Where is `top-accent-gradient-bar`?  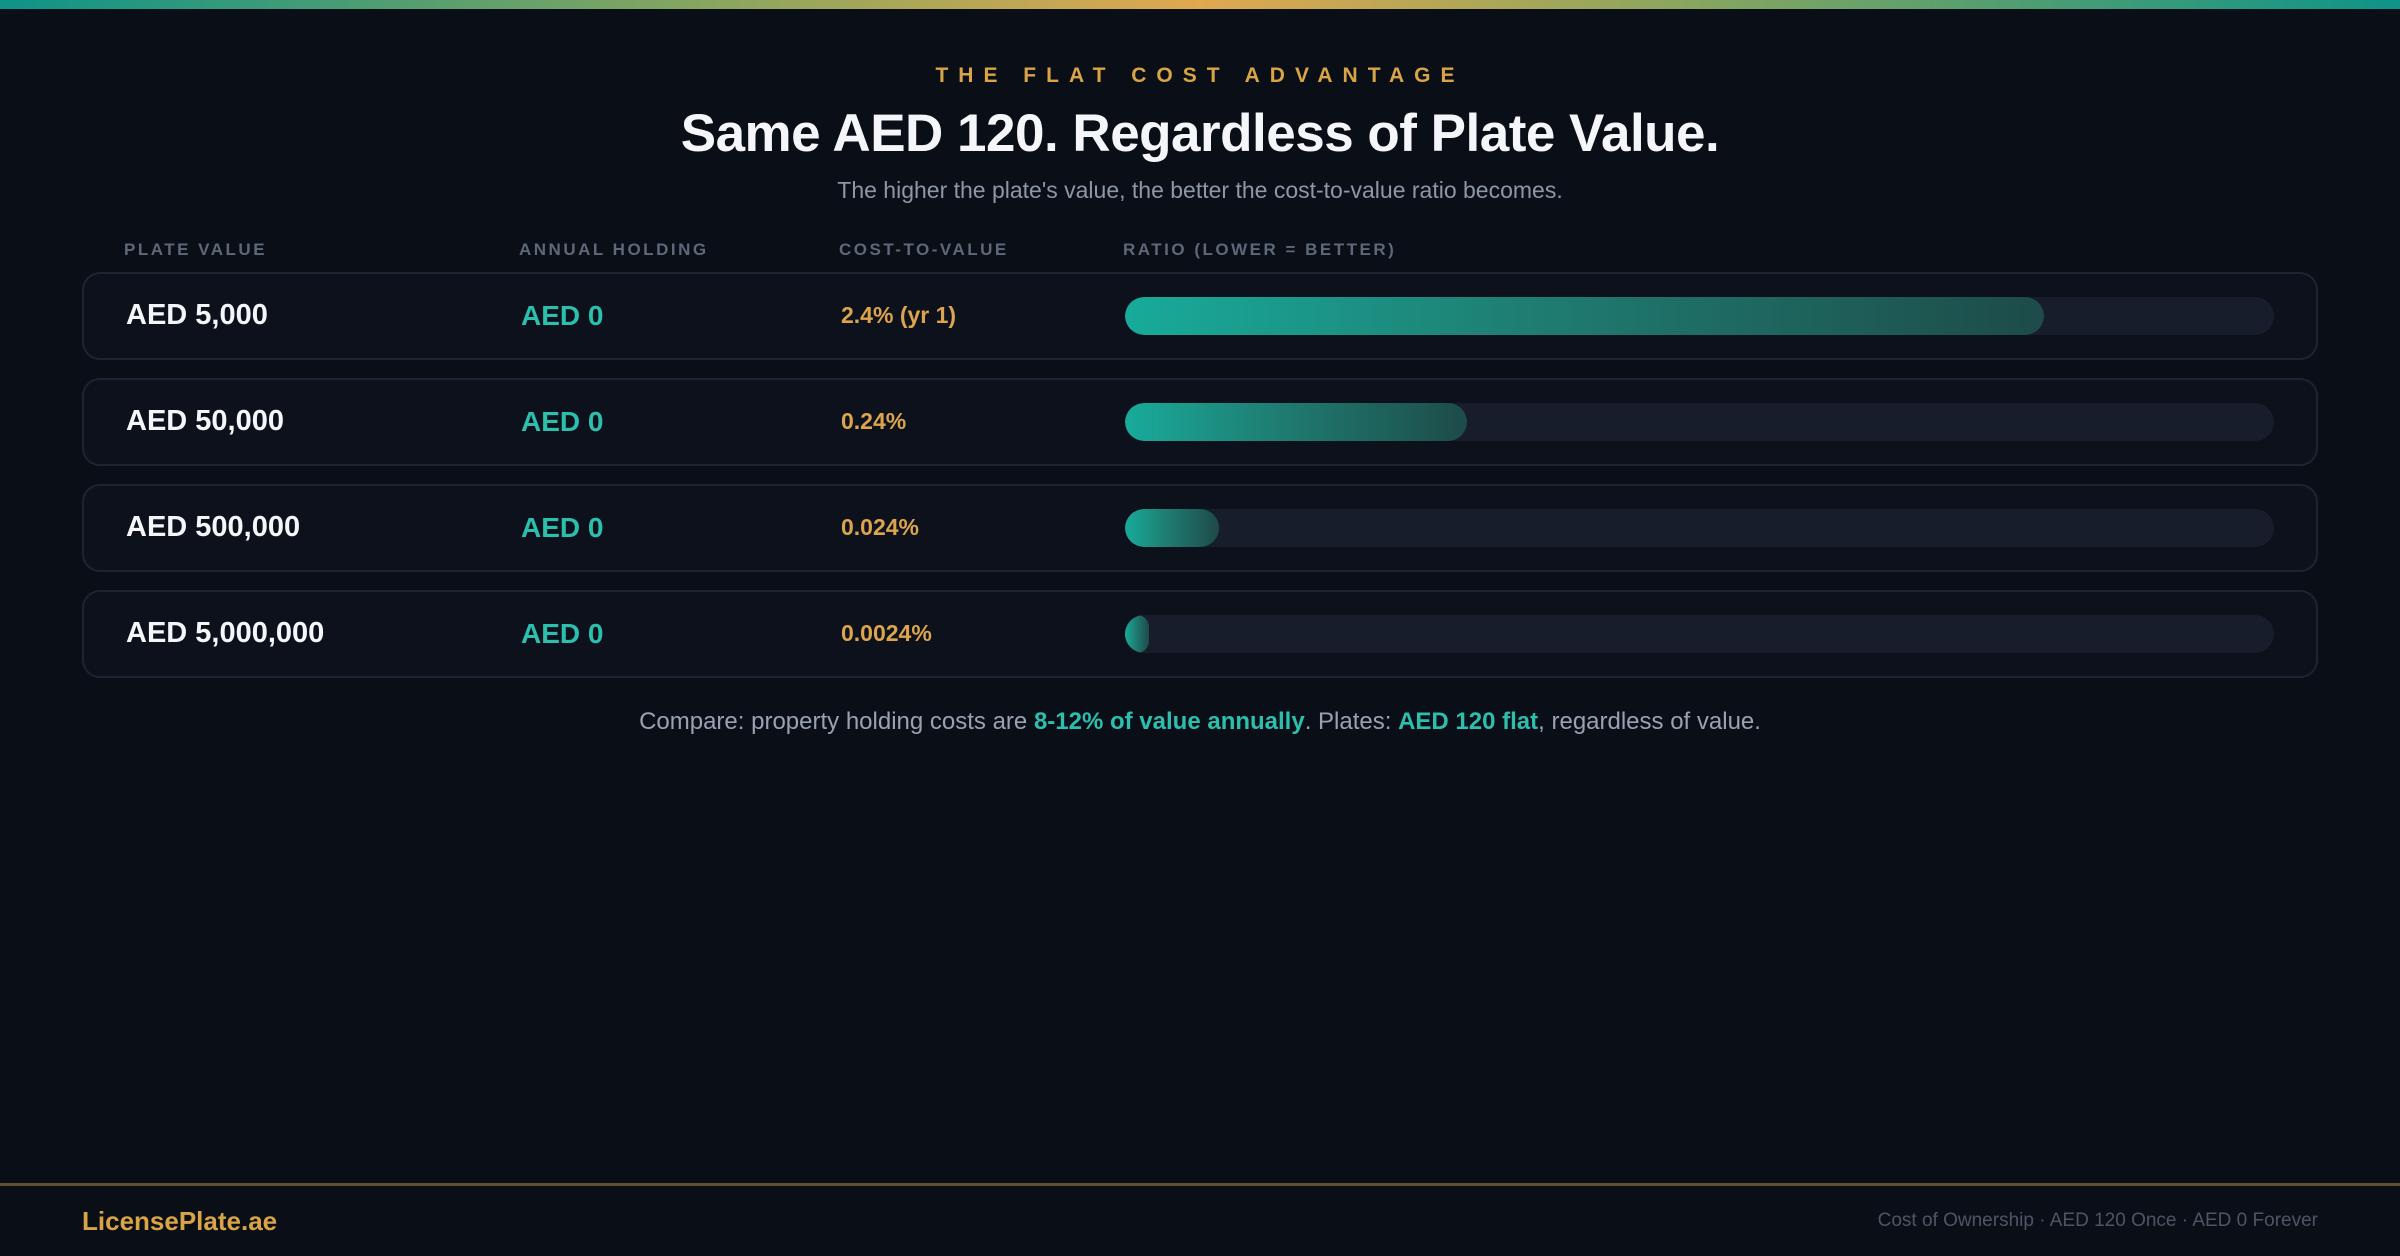
top-accent-gradient-bar is located at coordinates (1200, 4).